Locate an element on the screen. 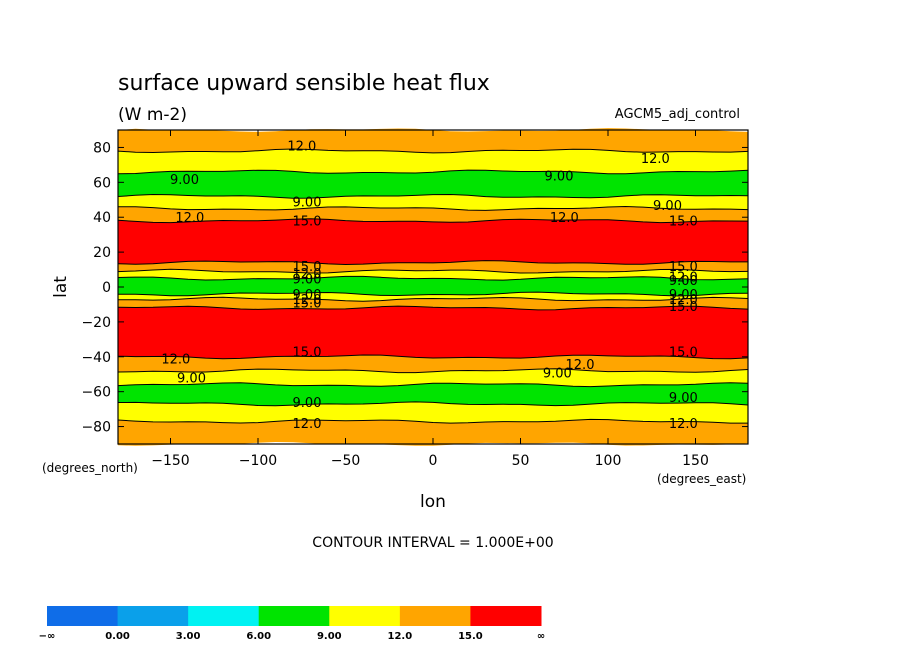 This screenshot has height=654, width=904. y-axis-units: (degrees_north) is located at coordinates (90, 468).